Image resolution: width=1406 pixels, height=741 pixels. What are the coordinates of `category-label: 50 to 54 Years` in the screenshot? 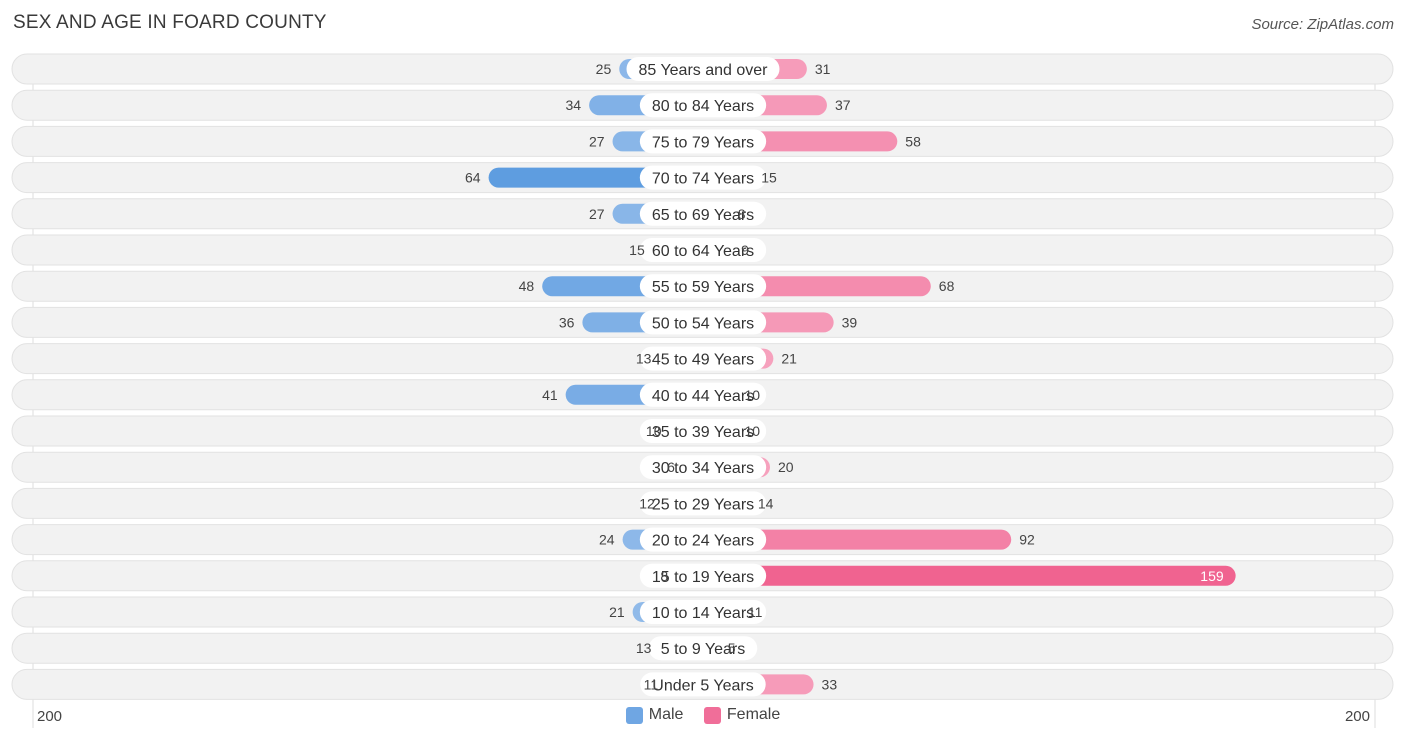 It's located at (703, 323).